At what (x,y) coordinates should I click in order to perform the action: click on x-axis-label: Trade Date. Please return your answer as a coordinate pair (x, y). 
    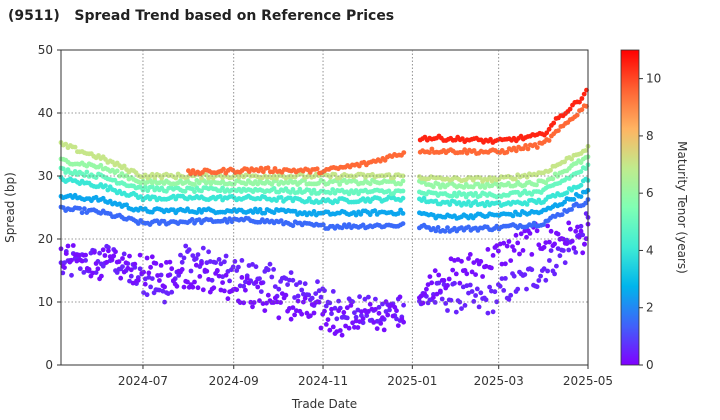
    Looking at the image, I should click on (324, 404).